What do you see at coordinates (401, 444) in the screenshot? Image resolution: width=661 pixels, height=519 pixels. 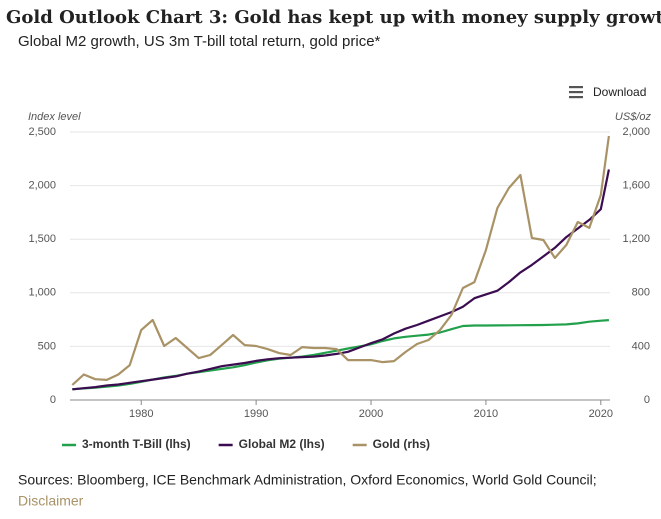 I see `legend-label: Gold (rhs)` at bounding box center [401, 444].